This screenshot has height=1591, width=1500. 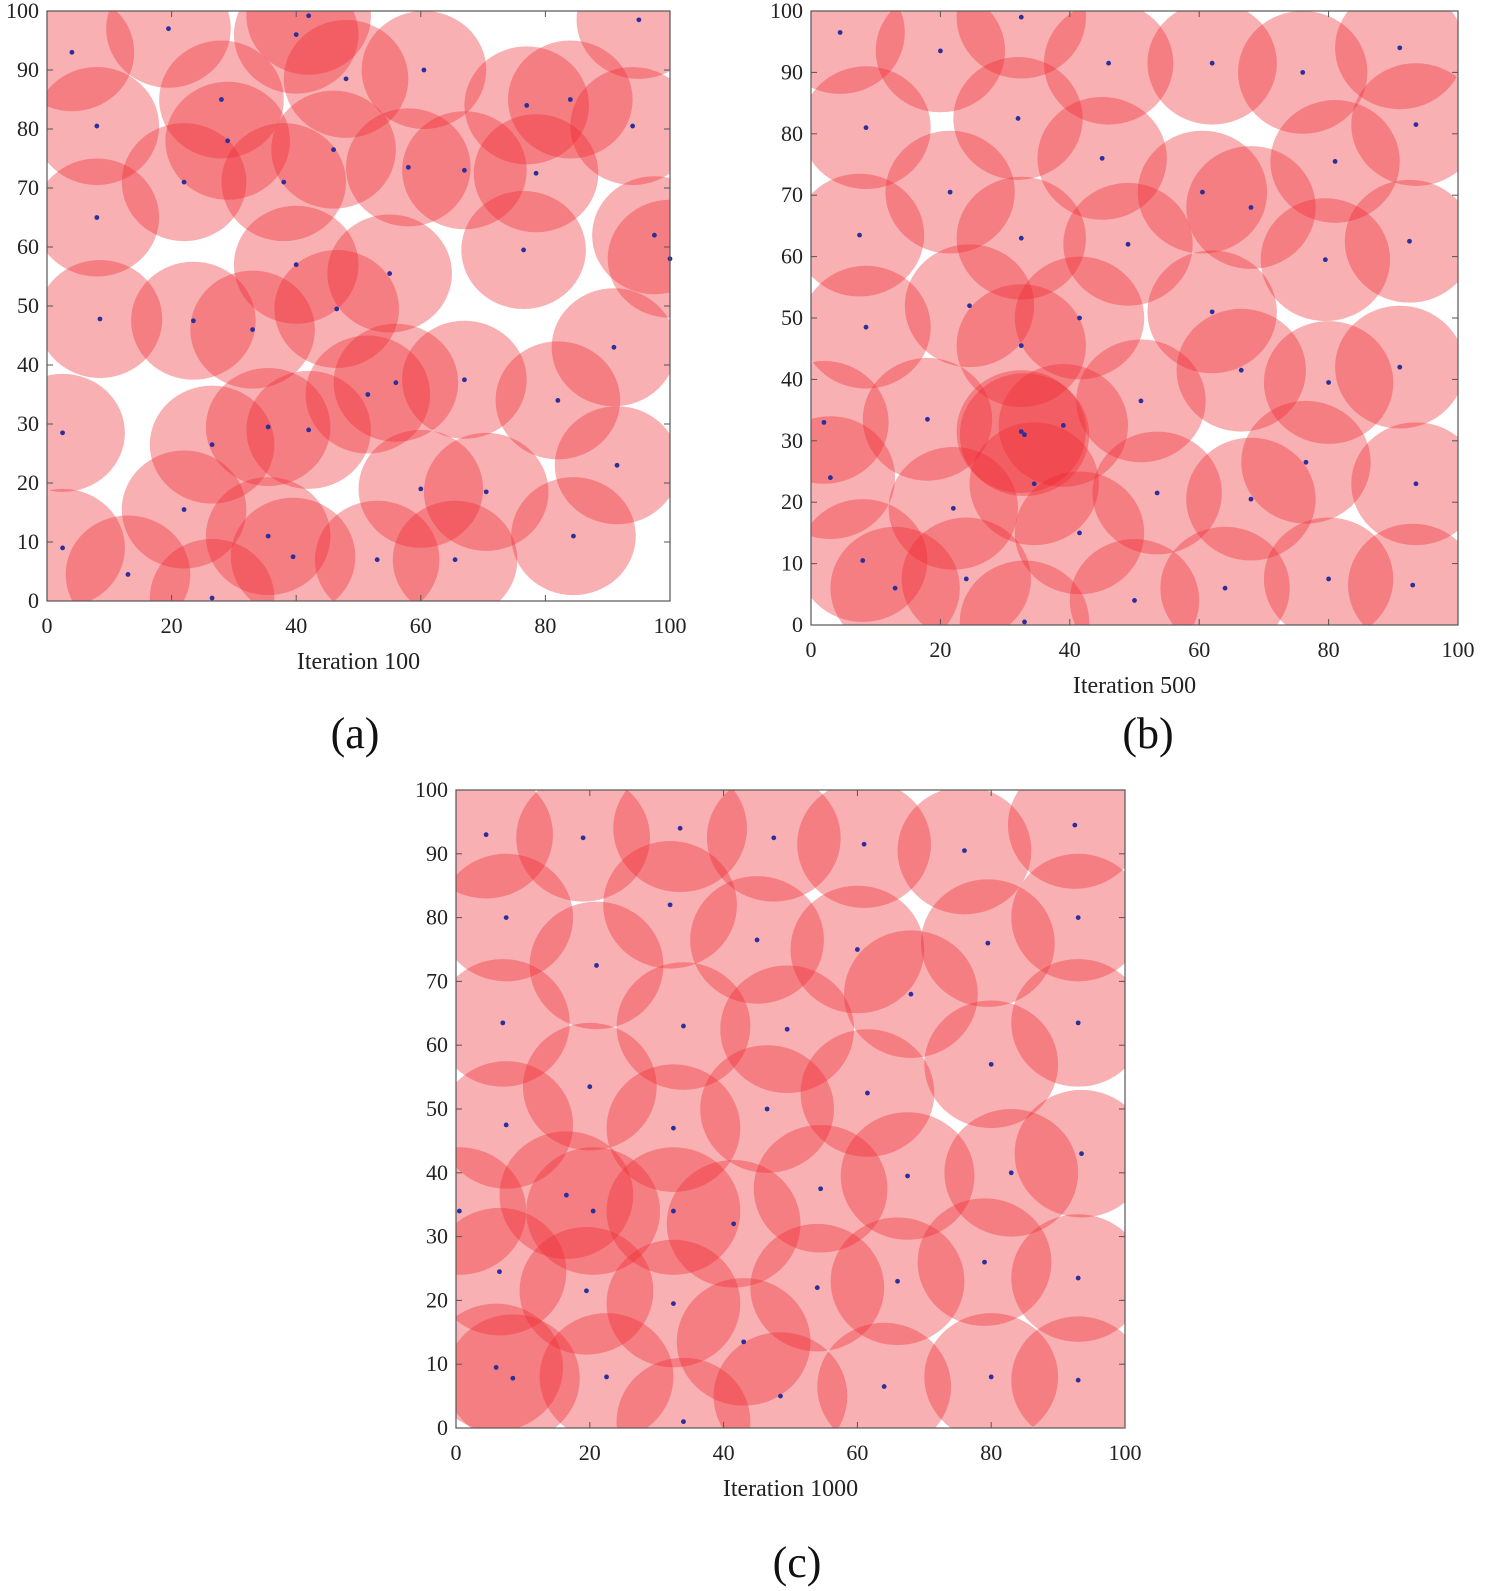 I want to click on x-tick-label: 100, so click(x=1125, y=1452).